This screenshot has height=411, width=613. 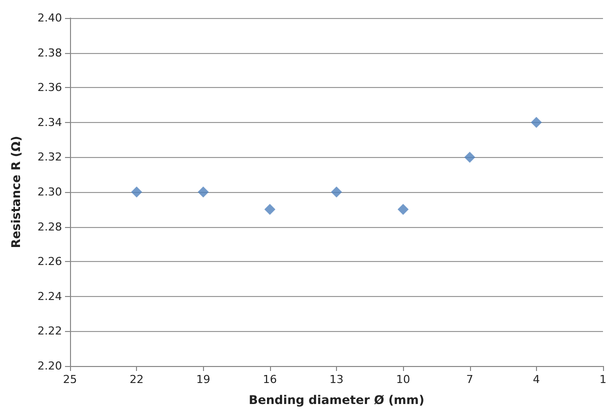 I want to click on y-tick-label: 2.30, so click(x=50, y=192).